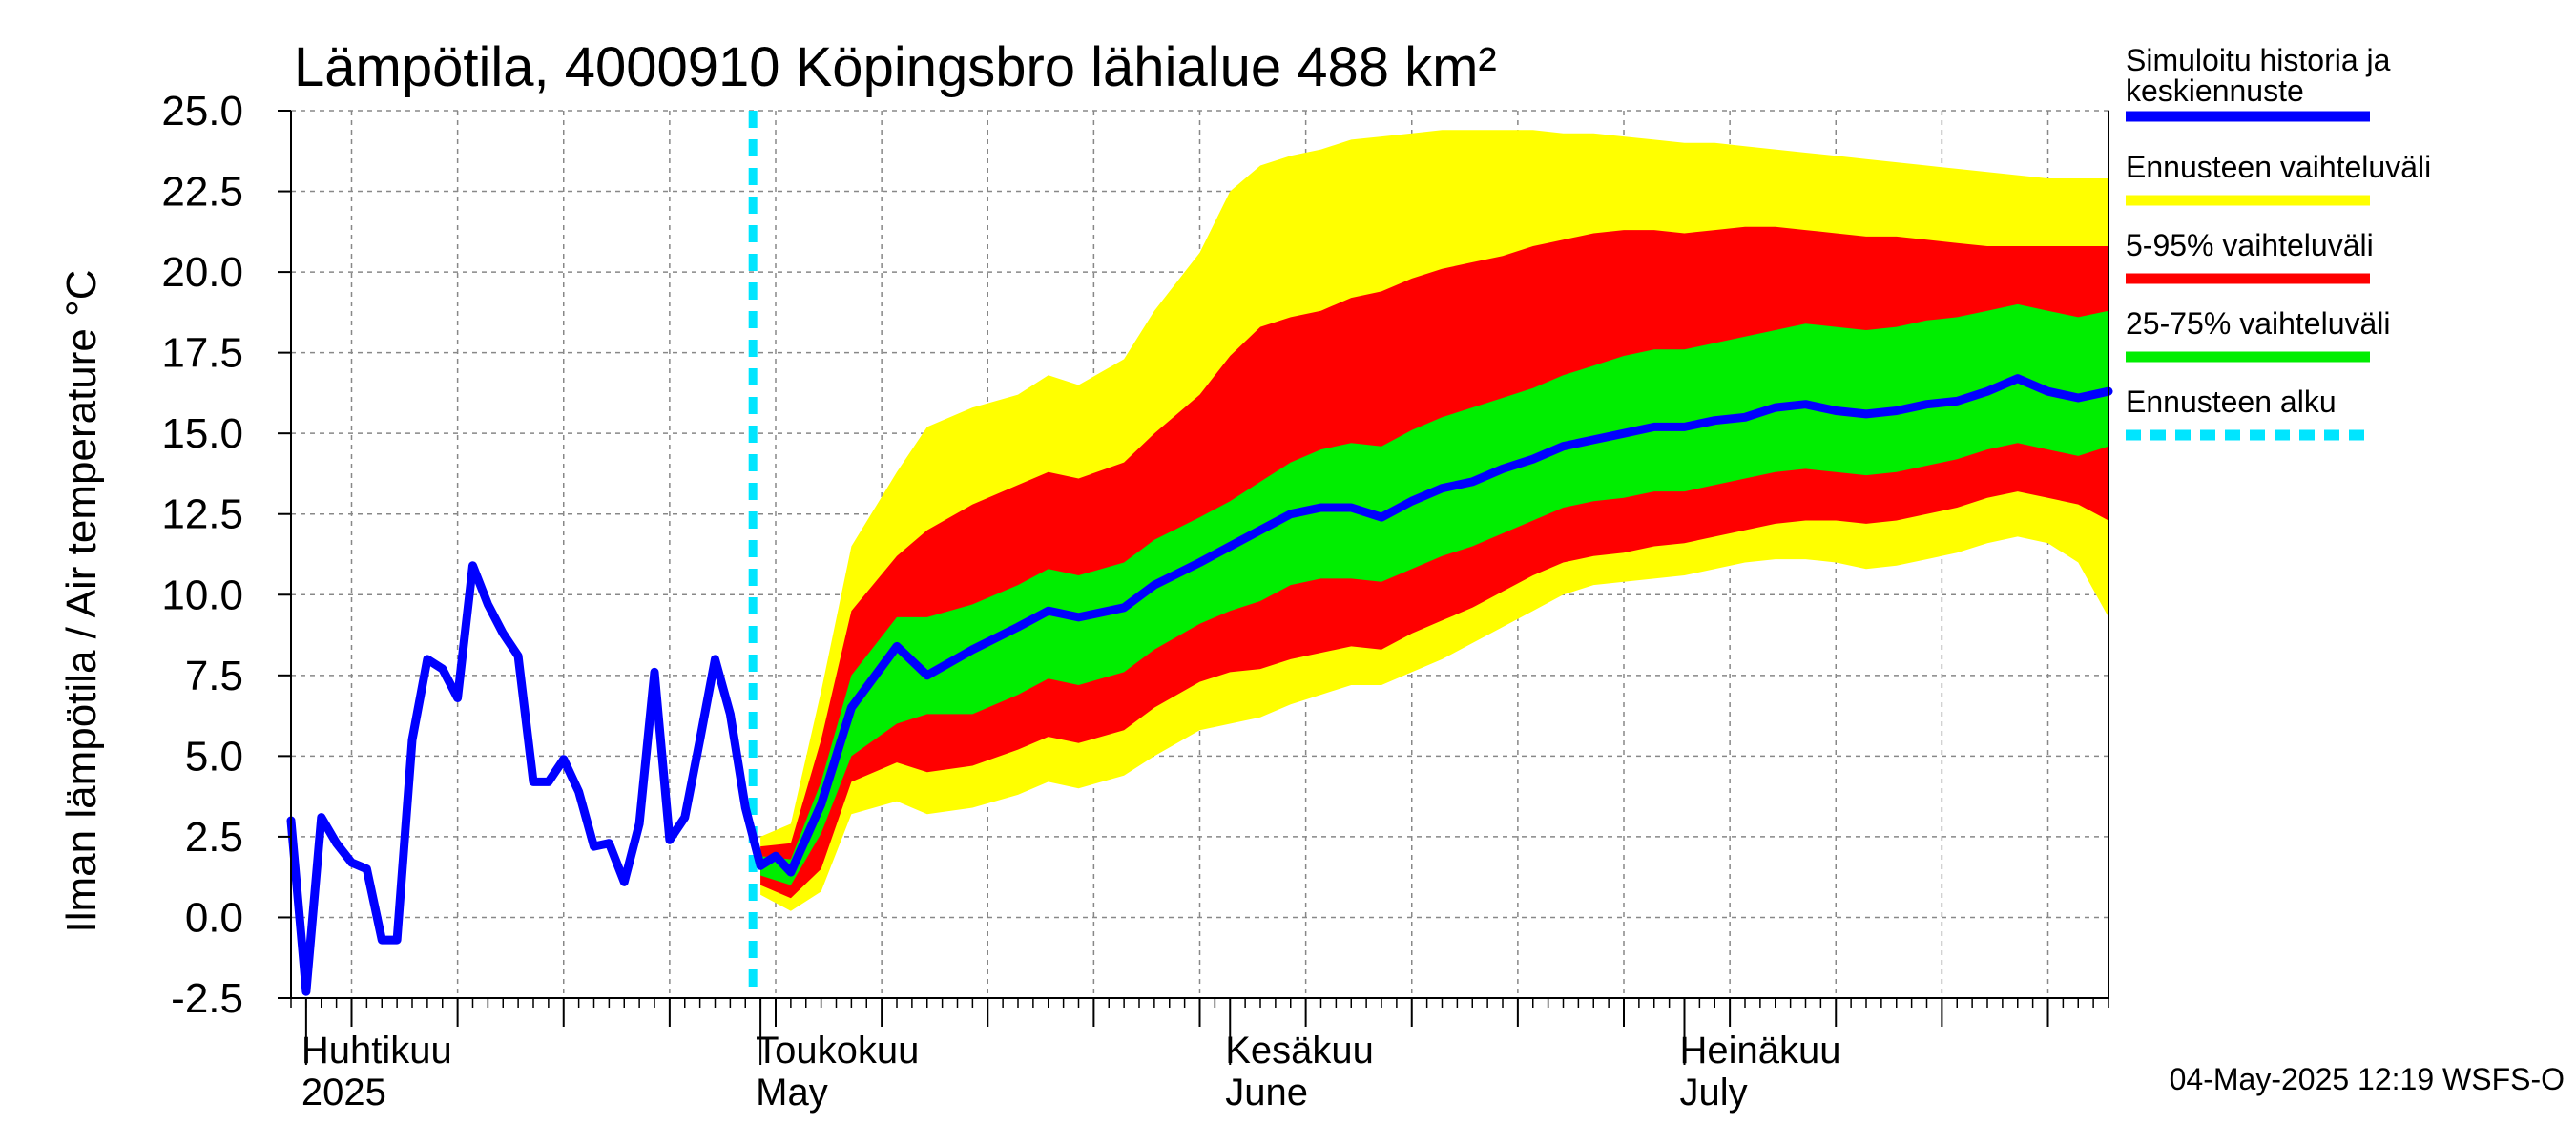 This screenshot has width=2576, height=1145. What do you see at coordinates (2250, 245) in the screenshot?
I see `legend-label: 5-95% vaihteluväli` at bounding box center [2250, 245].